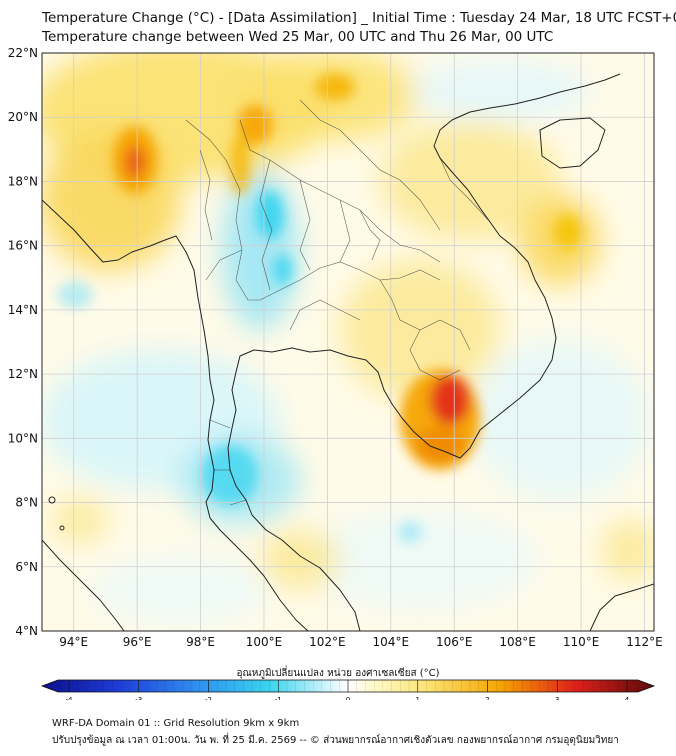  Describe the element at coordinates (627, 698) in the screenshot. I see `colorbar-tick-label: 4` at that location.